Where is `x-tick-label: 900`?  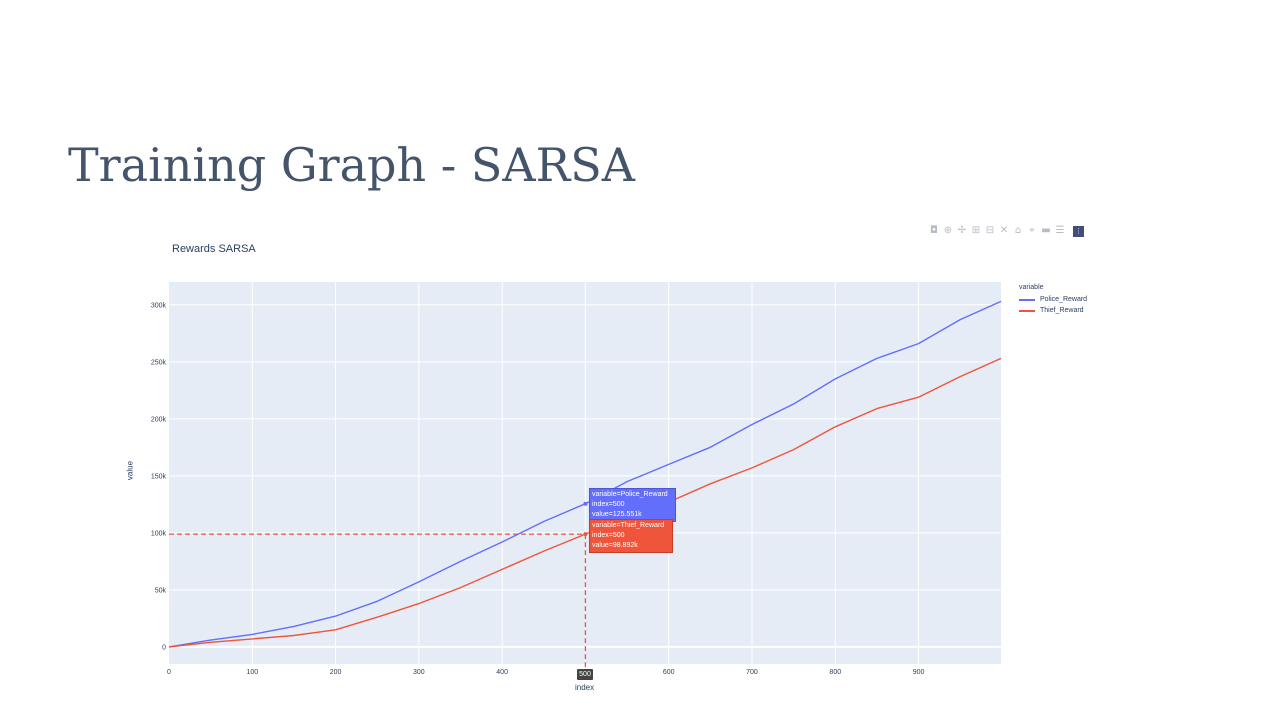
x-tick-label: 900 is located at coordinates (919, 672).